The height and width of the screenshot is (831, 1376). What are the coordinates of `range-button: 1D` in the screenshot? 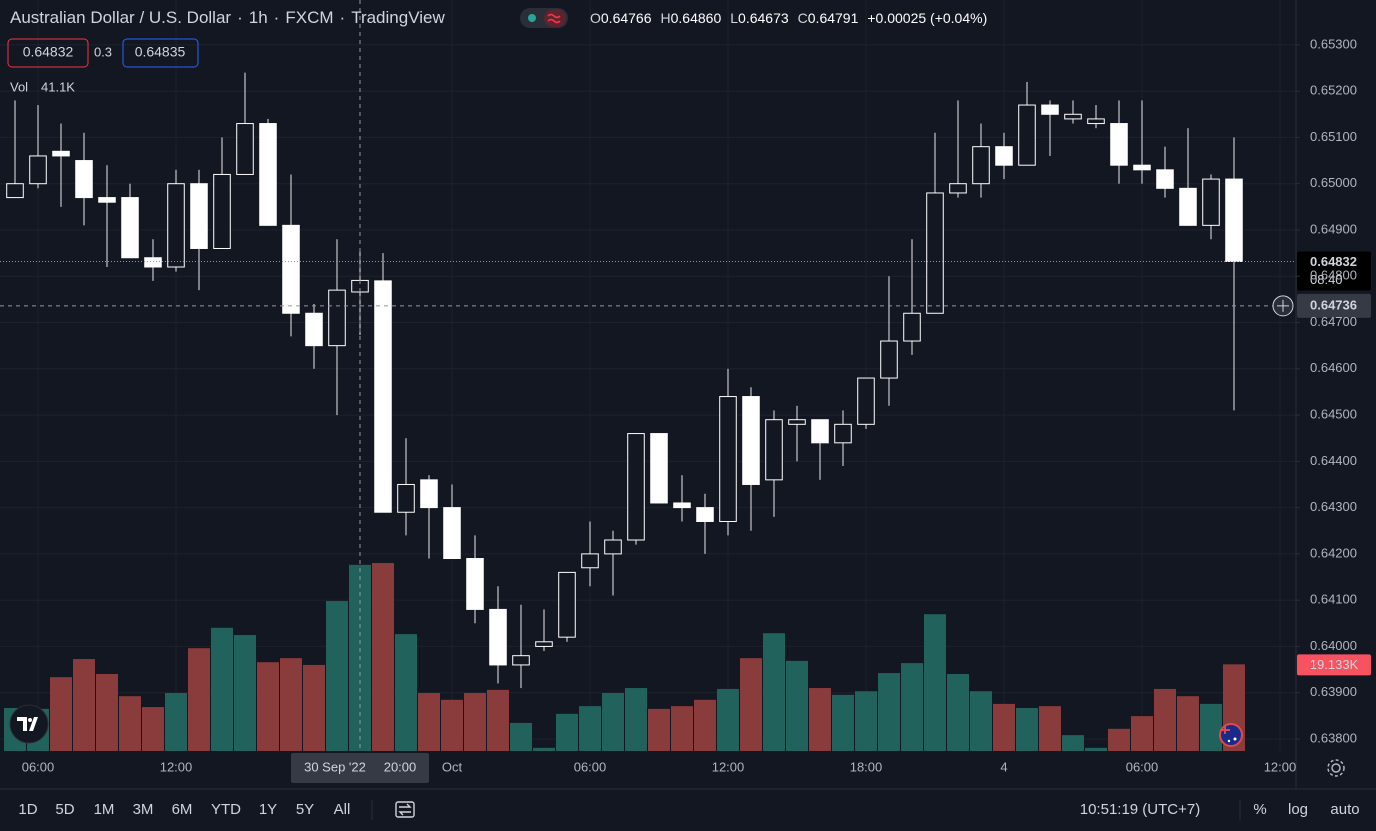 It's located at (27, 809).